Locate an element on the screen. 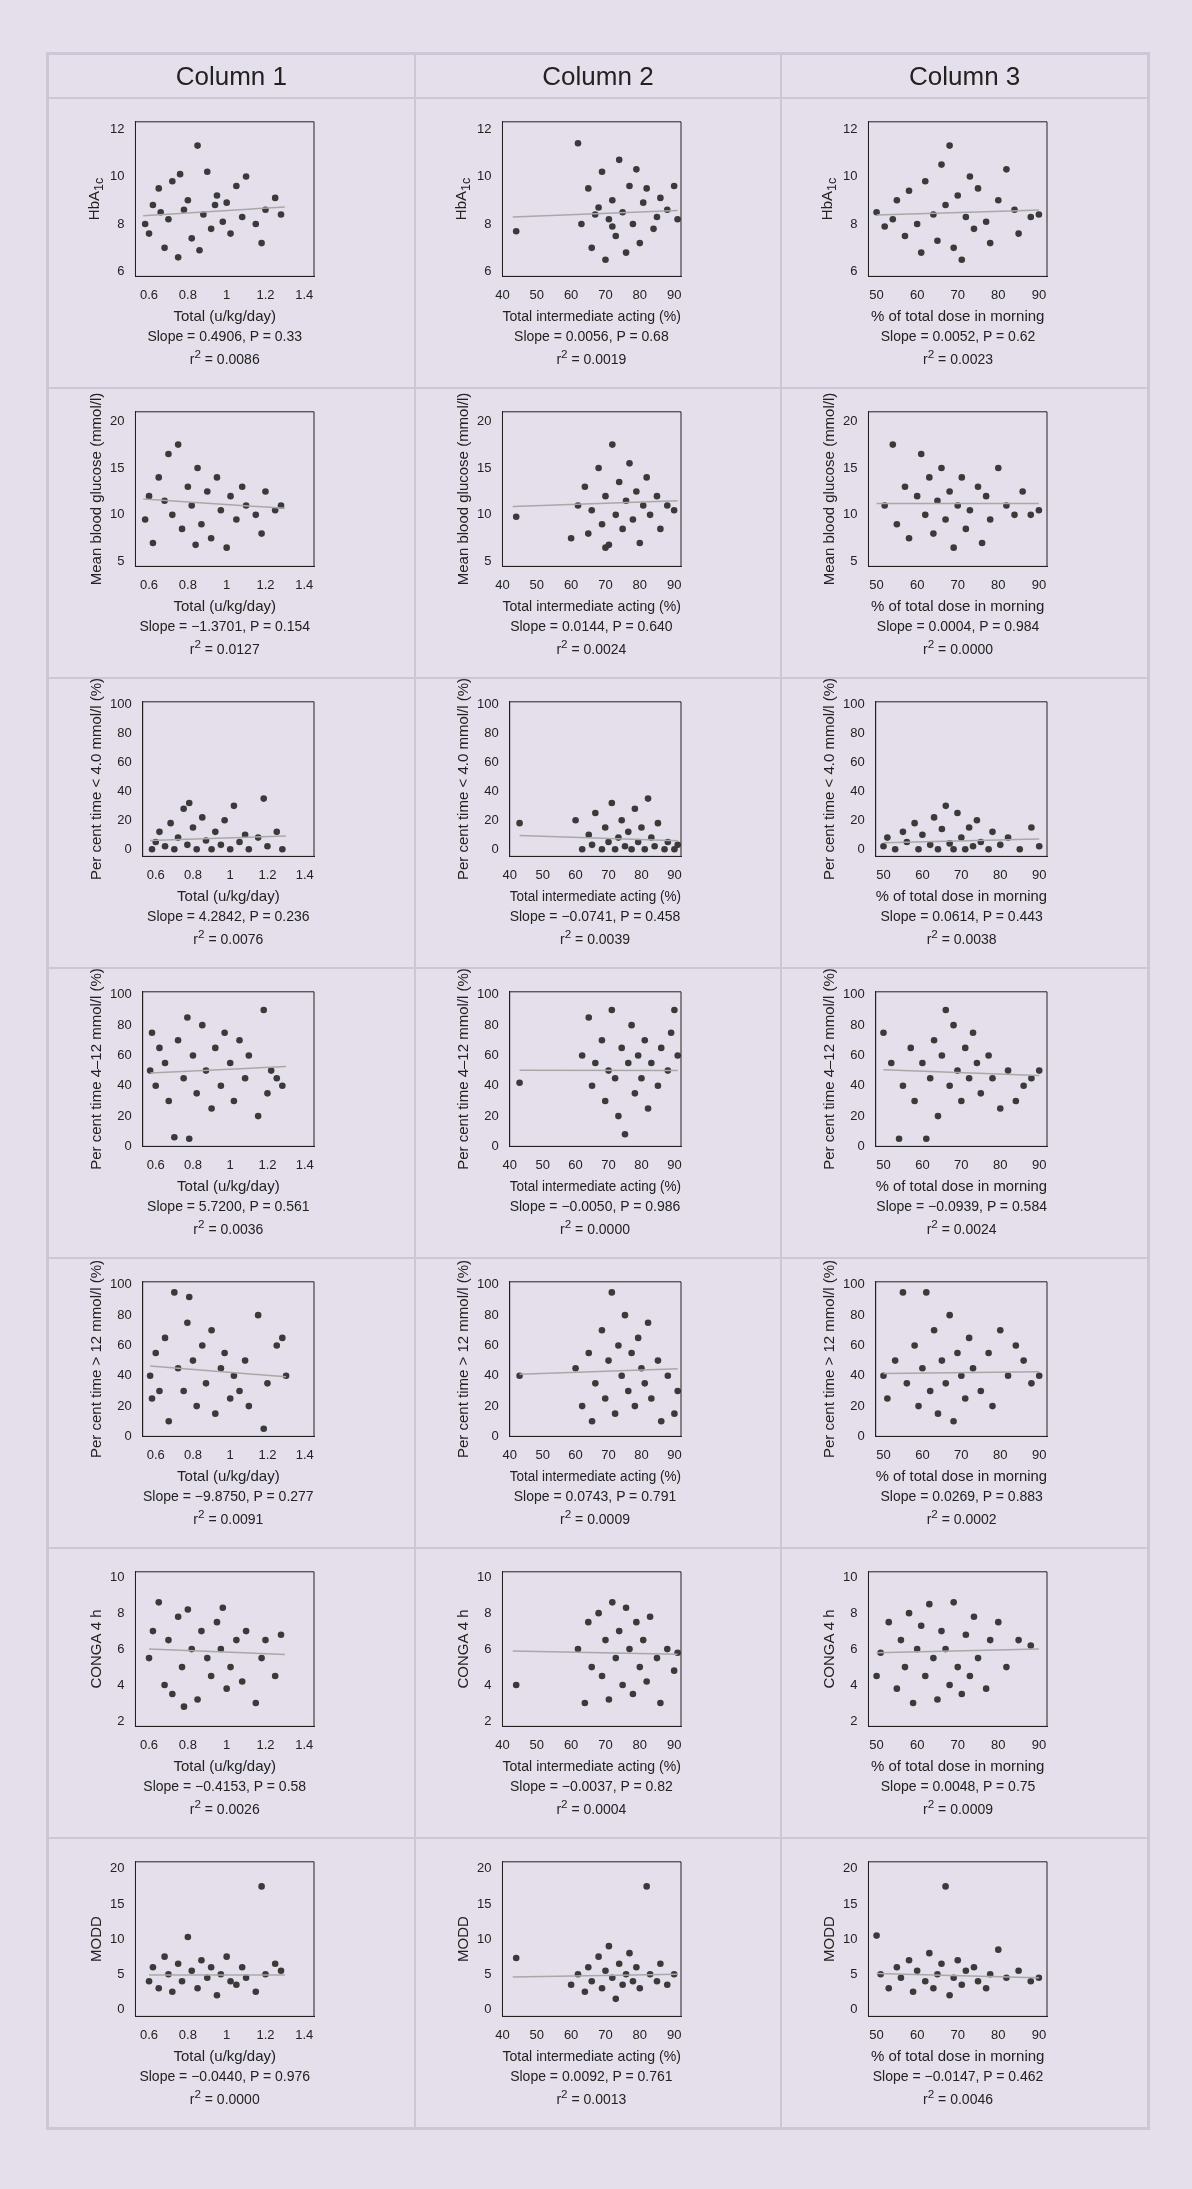 This screenshot has width=1192, height=2189. y-axis-title: CONGA 4 h is located at coordinates (828, 1649).